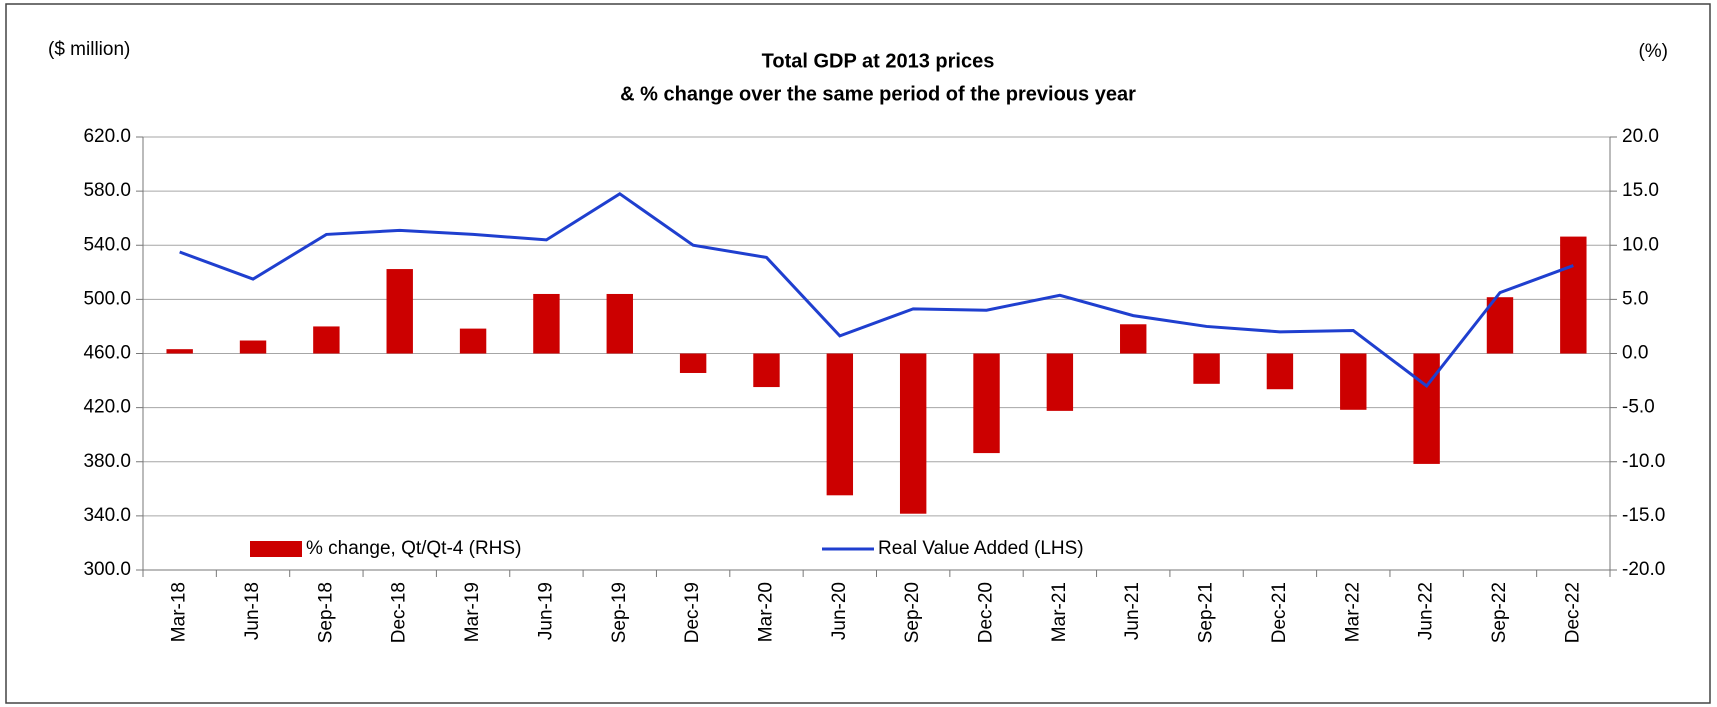 This screenshot has height=707, width=1717. Describe the element at coordinates (107, 407) in the screenshot. I see `y-tick-label: 420.0` at that location.